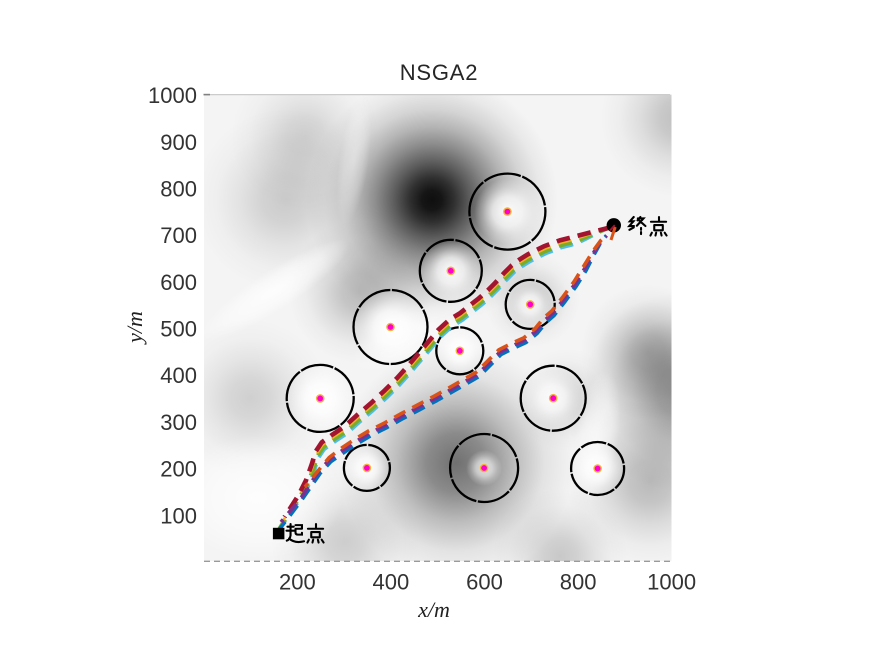 This screenshot has height=656, width=875. I want to click on svg-text: 700, so click(178, 235).